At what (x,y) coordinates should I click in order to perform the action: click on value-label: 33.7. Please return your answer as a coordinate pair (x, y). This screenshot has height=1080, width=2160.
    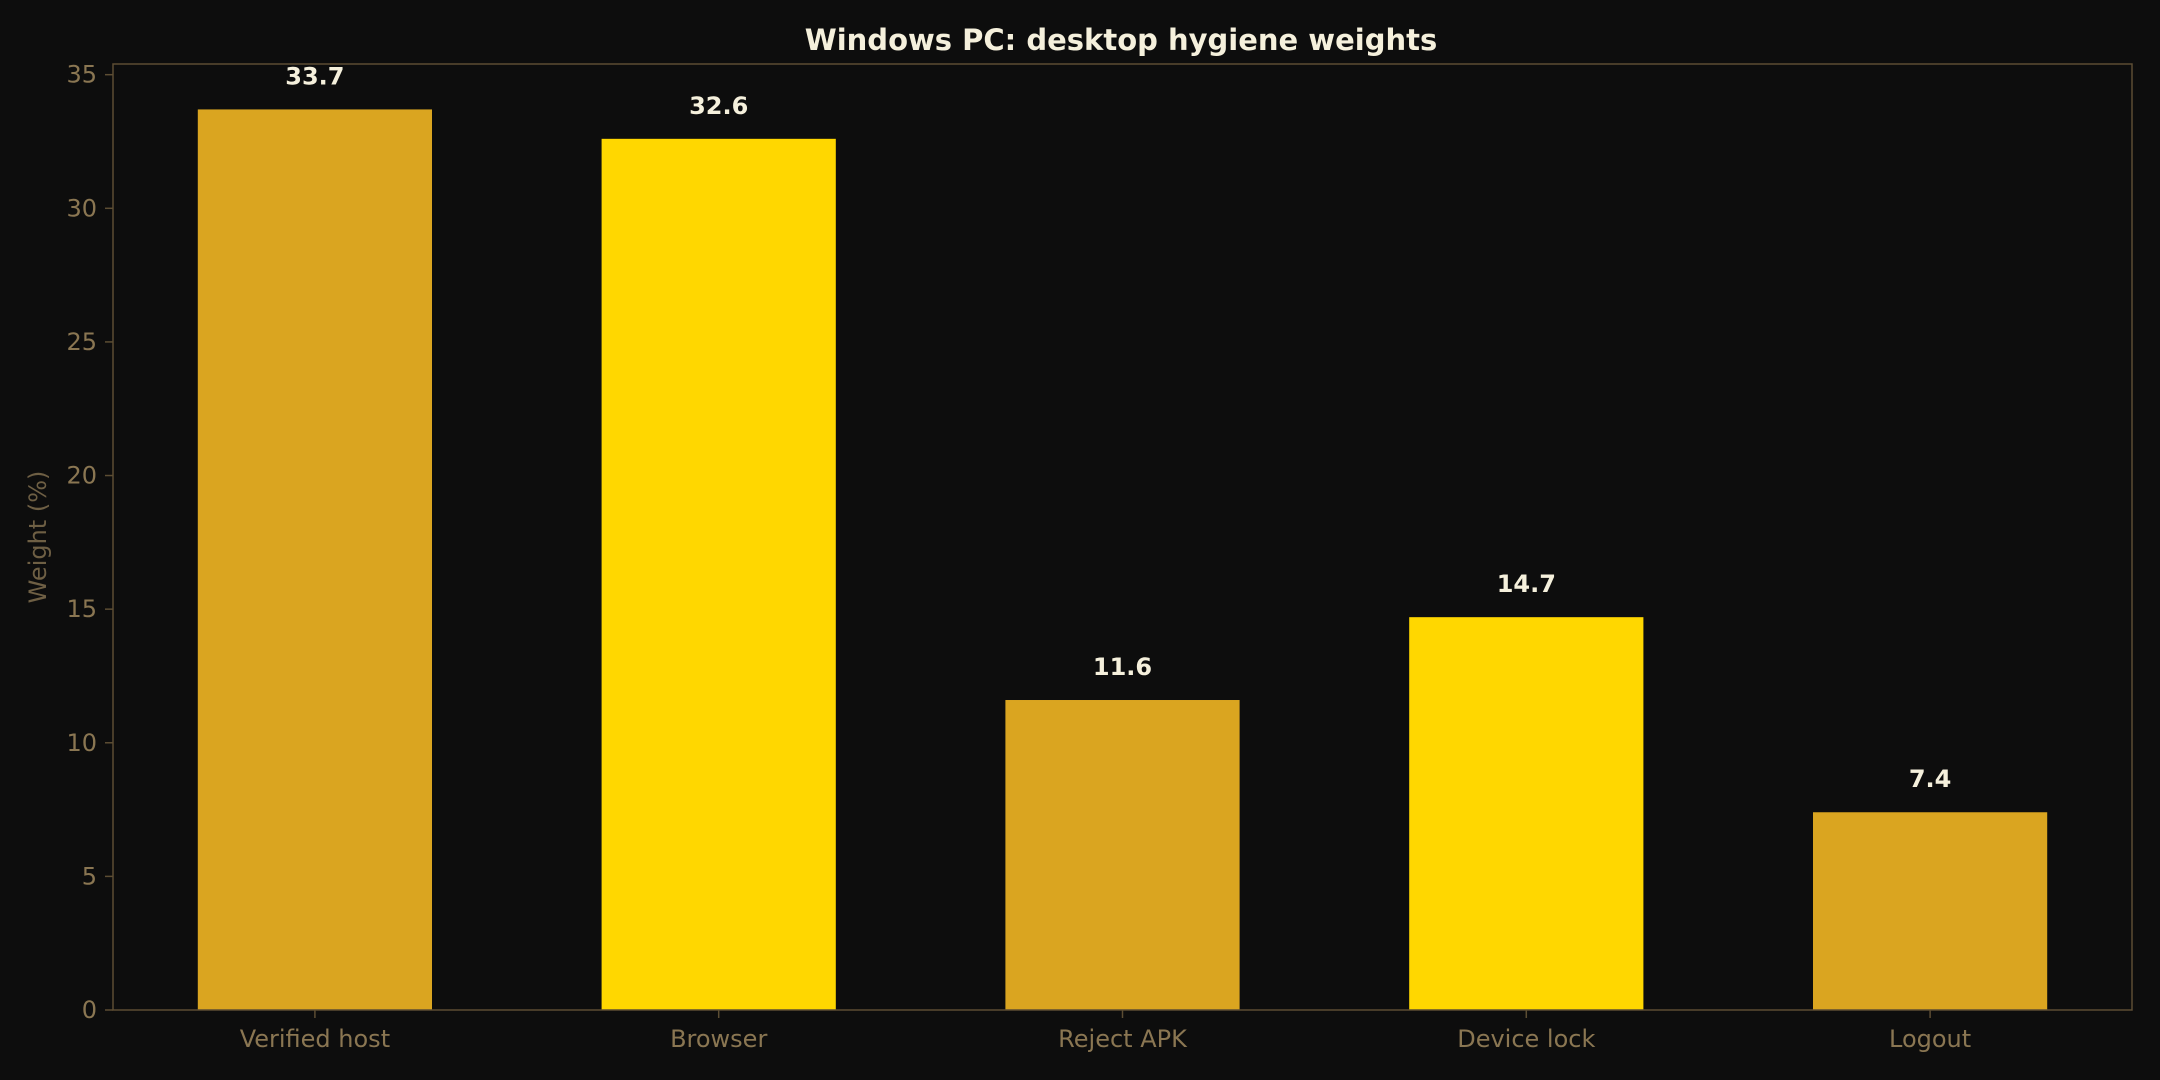
    Looking at the image, I should click on (314, 76).